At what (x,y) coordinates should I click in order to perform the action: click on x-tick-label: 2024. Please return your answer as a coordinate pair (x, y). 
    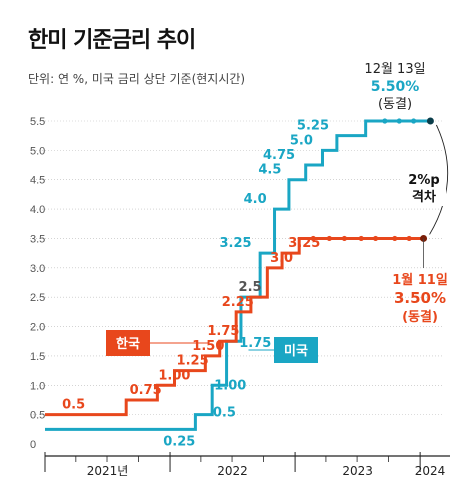
    Looking at the image, I should click on (430, 471).